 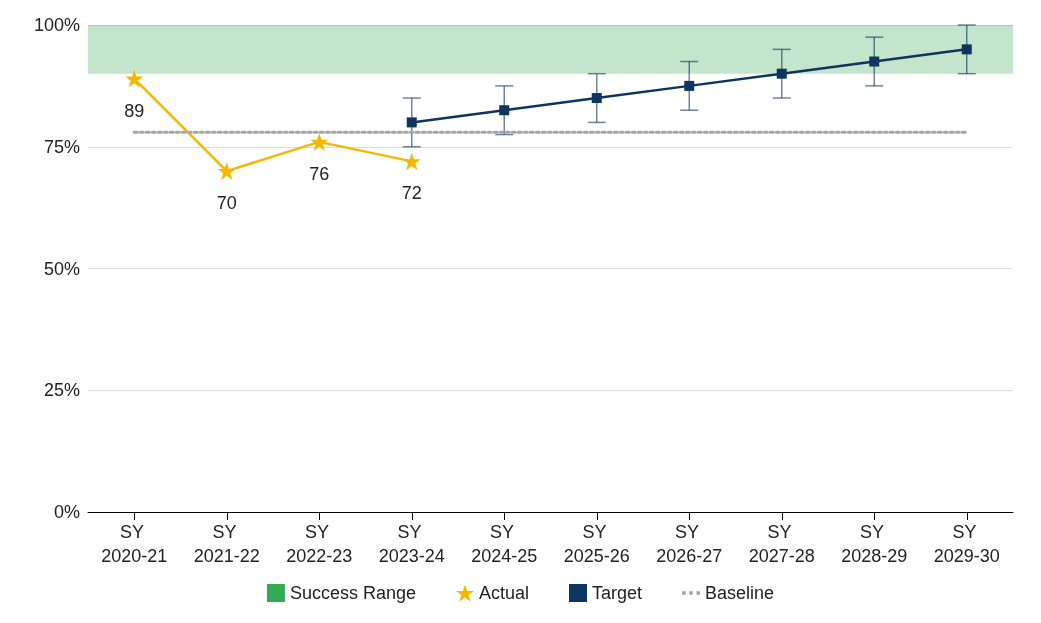 I want to click on data-label: 72, so click(x=411, y=193).